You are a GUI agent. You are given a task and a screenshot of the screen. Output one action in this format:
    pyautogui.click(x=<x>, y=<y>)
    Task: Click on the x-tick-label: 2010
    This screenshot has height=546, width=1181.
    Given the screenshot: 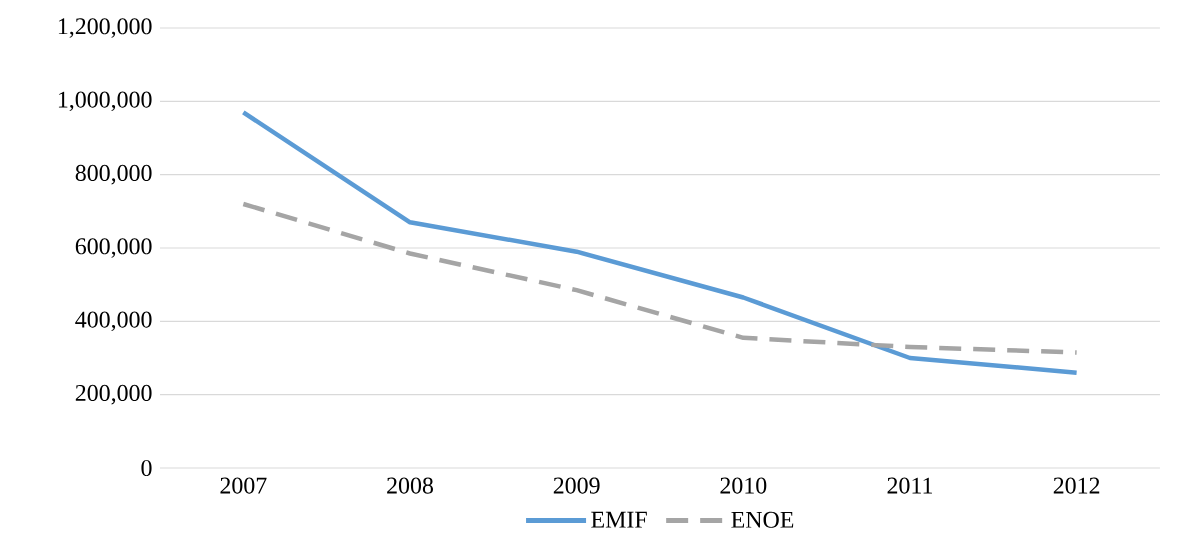 What is the action you would take?
    pyautogui.click(x=743, y=485)
    